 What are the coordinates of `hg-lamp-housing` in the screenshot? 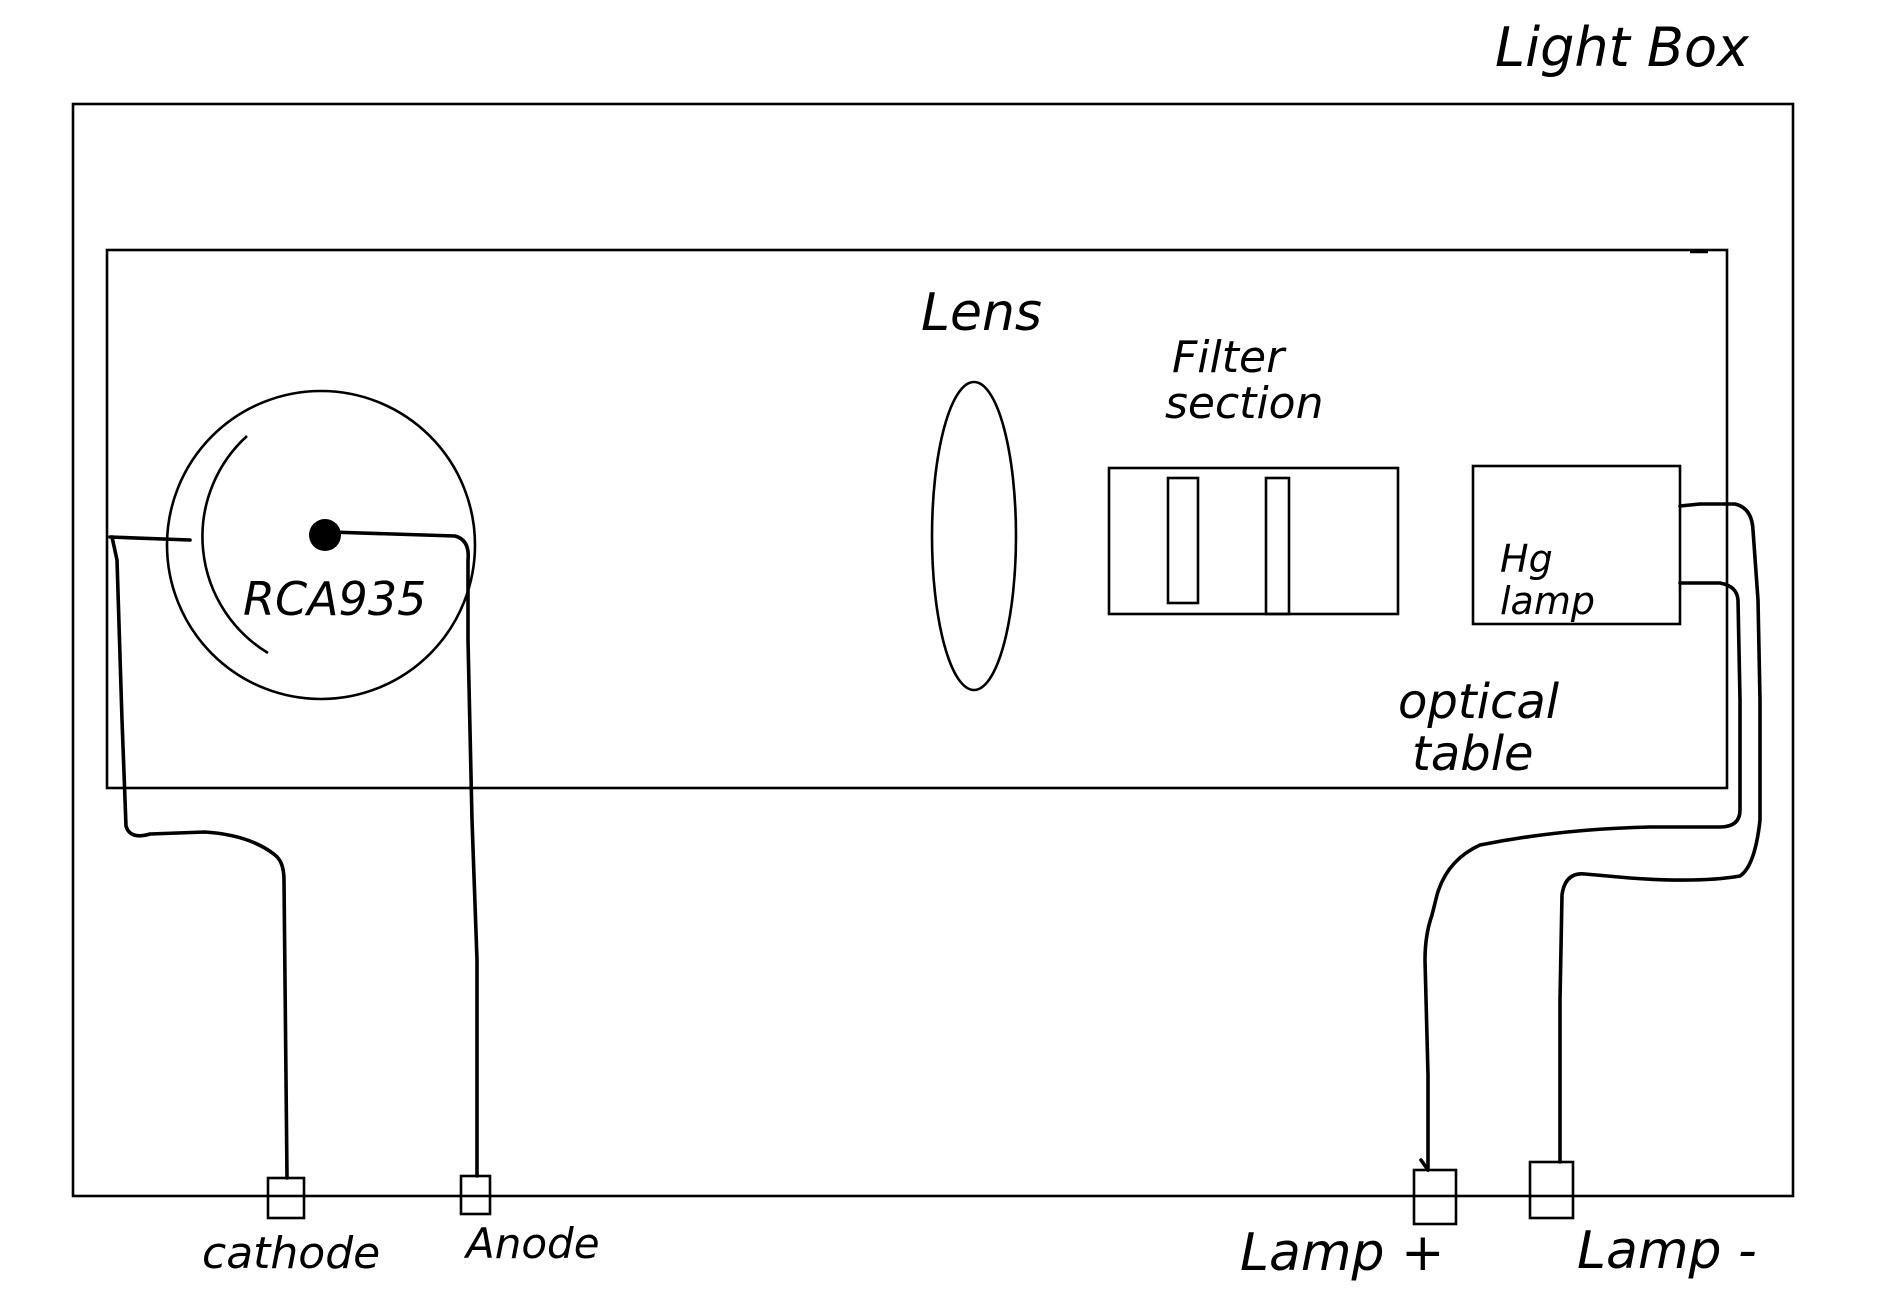 It's located at (1576, 545).